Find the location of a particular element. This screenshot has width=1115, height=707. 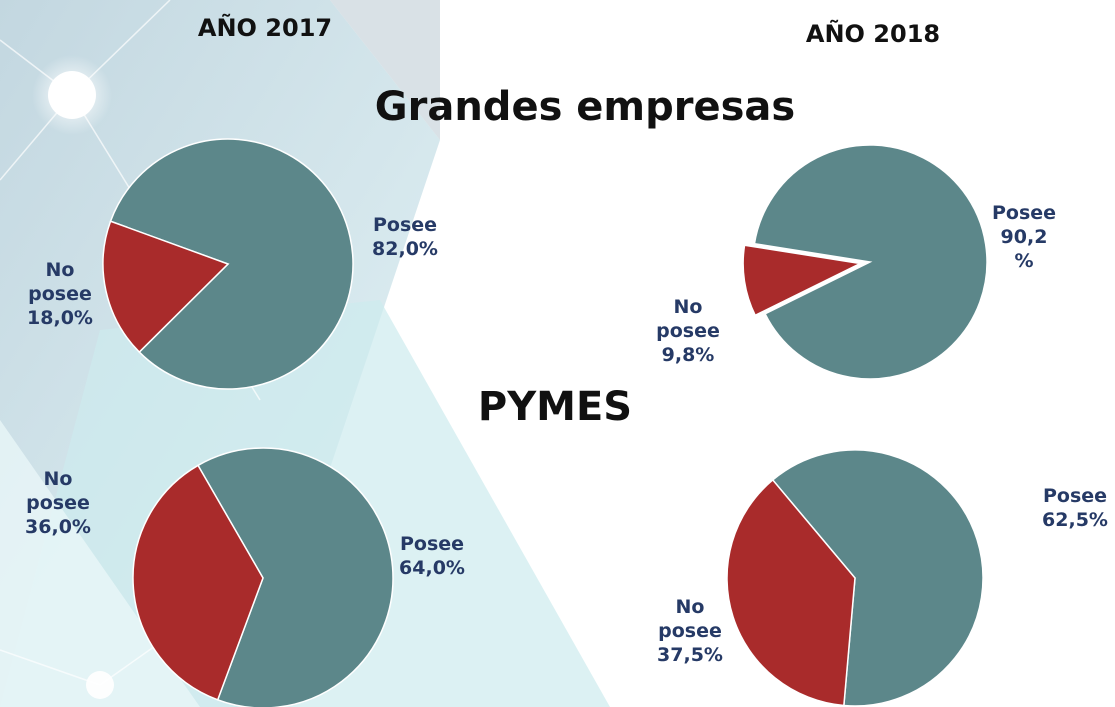

data-label: No posee 36,0% is located at coordinates (58, 503).